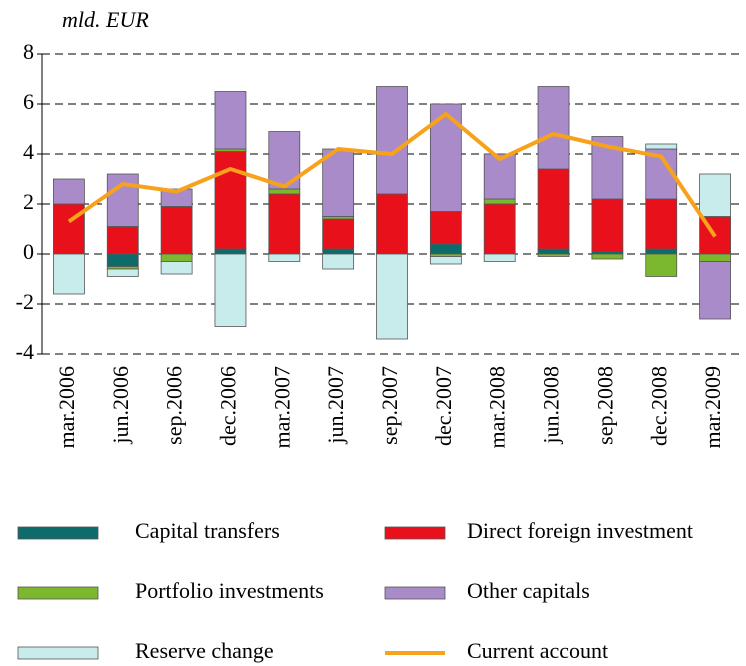 This screenshot has height=666, width=746. What do you see at coordinates (537, 650) in the screenshot?
I see `legend-label: Current account` at bounding box center [537, 650].